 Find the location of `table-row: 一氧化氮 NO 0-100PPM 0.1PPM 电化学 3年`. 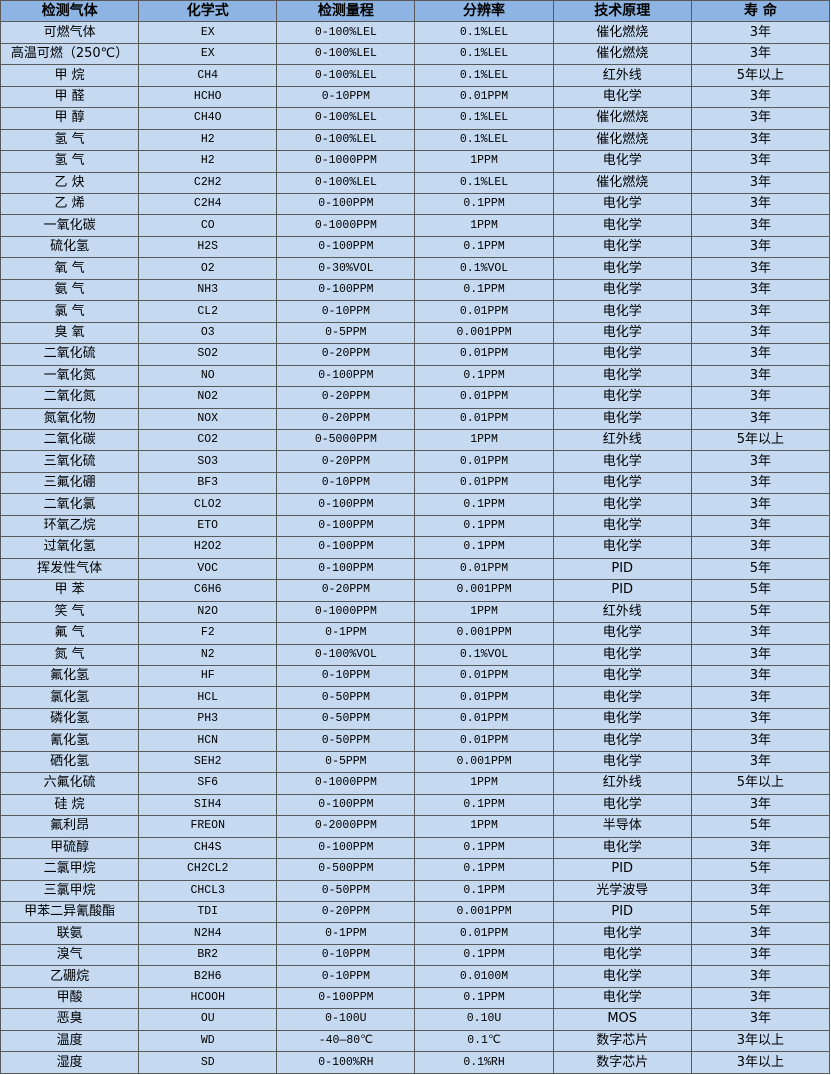

table-row: 一氧化氮 NO 0-100PPM 0.1PPM 电化学 3年 is located at coordinates (415, 376).